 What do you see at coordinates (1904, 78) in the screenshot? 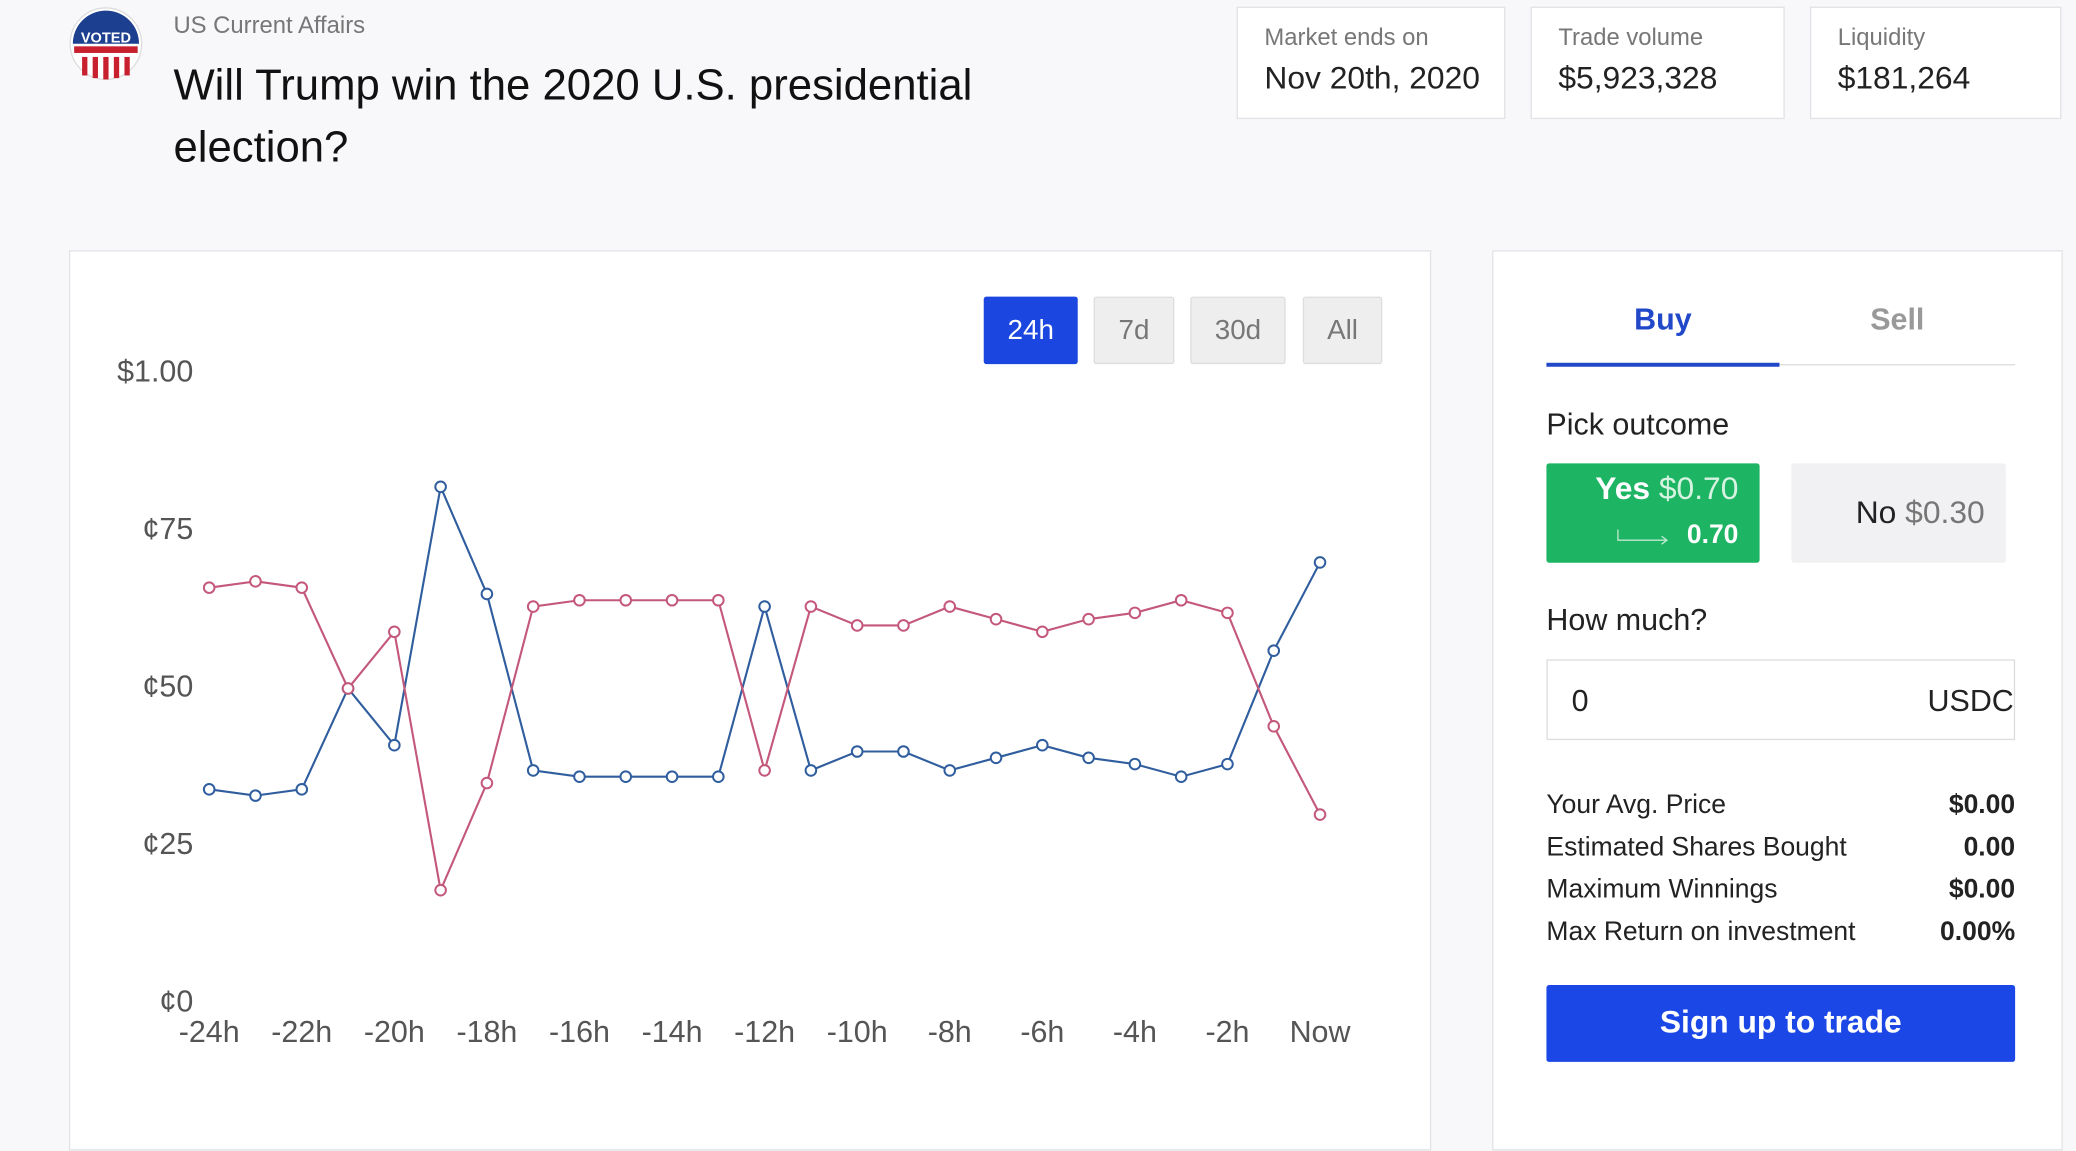
I see `stat-value: $181,264` at bounding box center [1904, 78].